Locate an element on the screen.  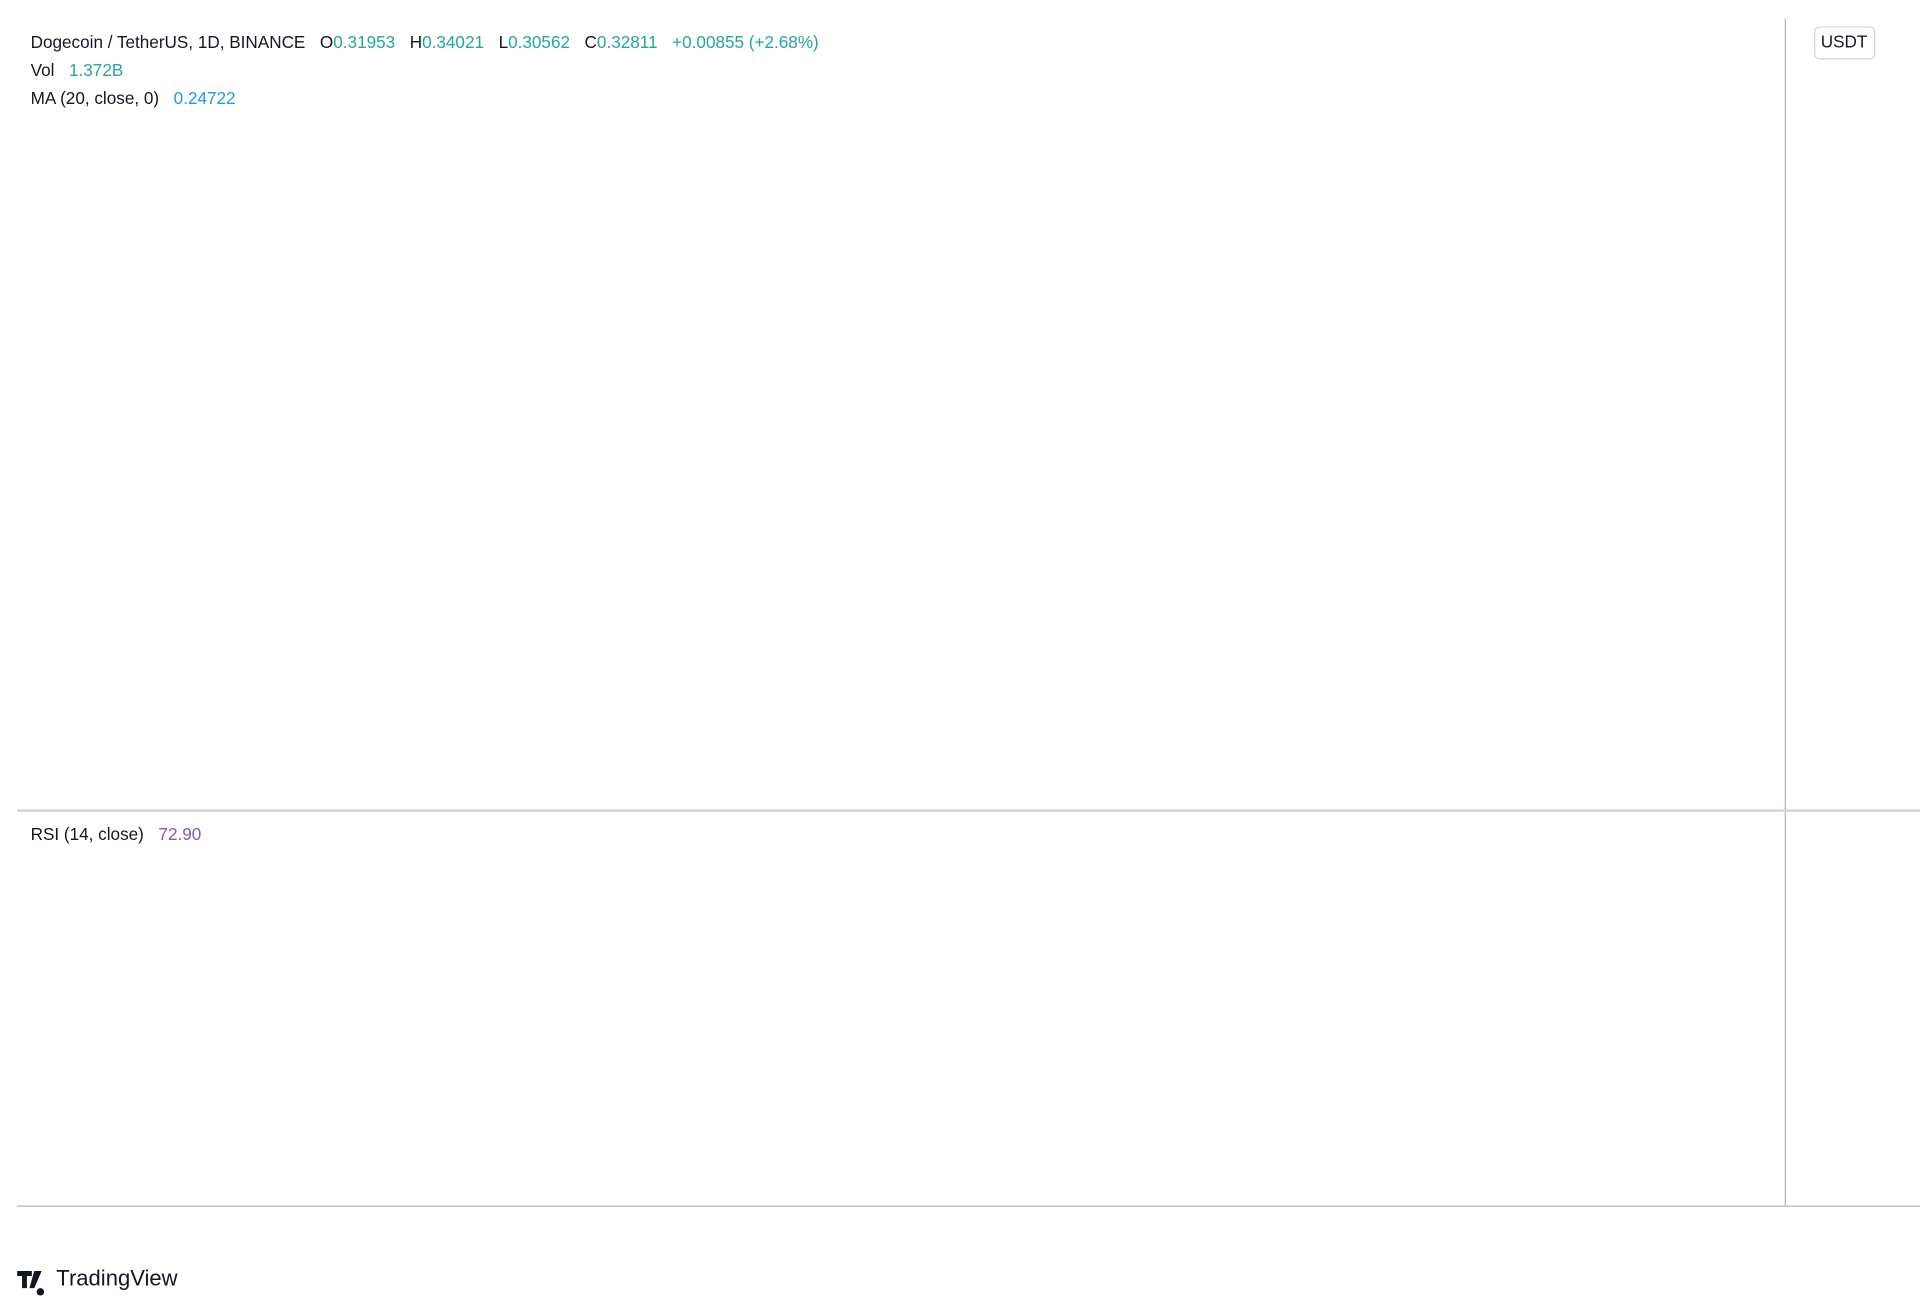
currency-button: USDT is located at coordinates (1845, 43).